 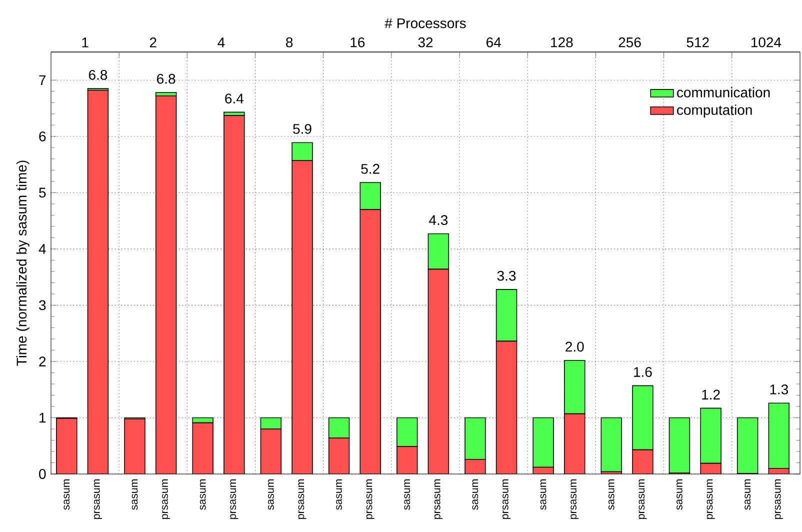 I want to click on total-label: 5.9, so click(x=302, y=129).